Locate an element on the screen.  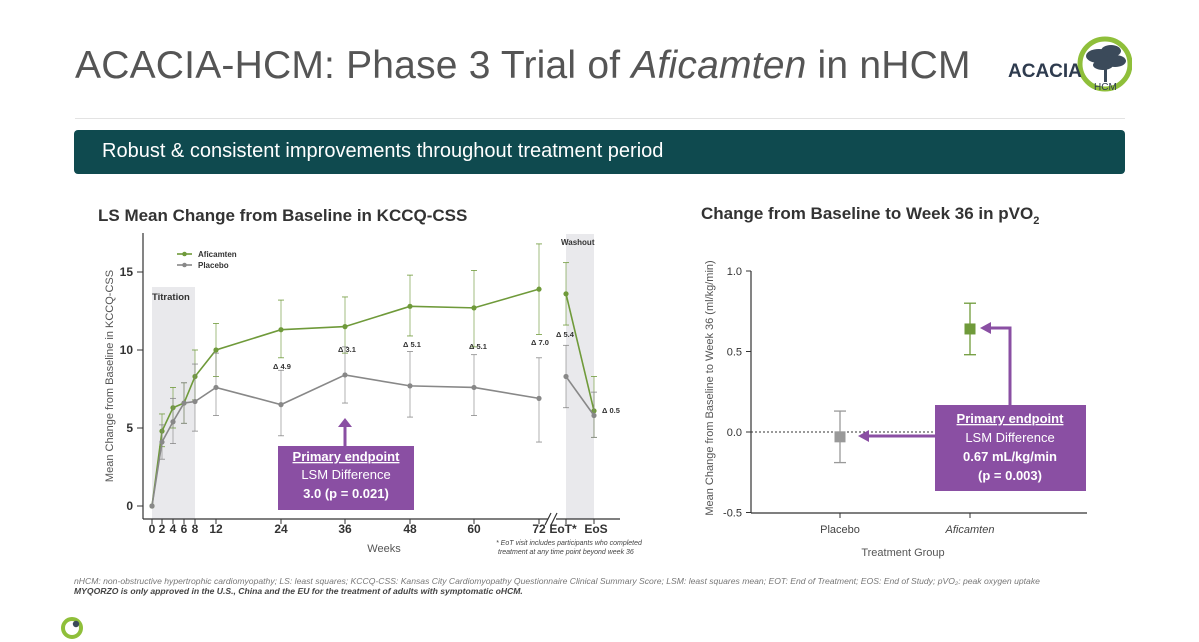
acacia-hcm-logo: ACACIA HCM is located at coordinates (1070, 64).